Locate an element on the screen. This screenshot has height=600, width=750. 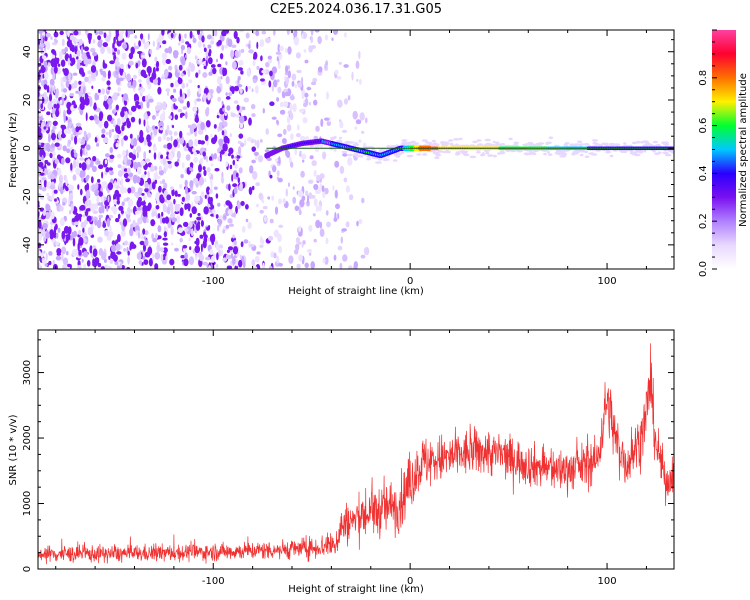
y-tick-label: 3000 is located at coordinates (27, 372).